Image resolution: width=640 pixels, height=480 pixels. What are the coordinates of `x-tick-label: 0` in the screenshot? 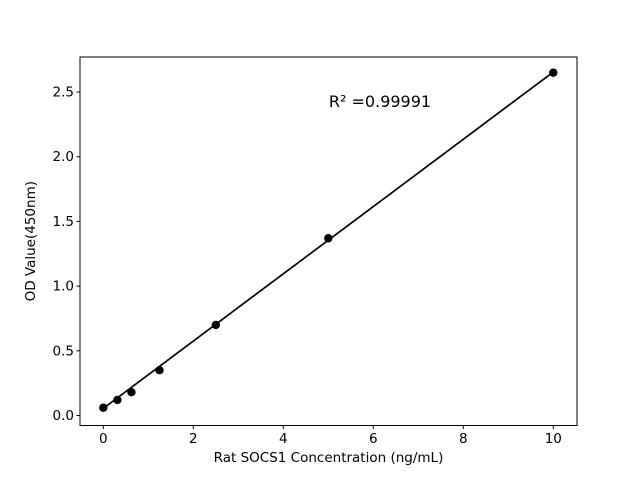 It's located at (103, 439).